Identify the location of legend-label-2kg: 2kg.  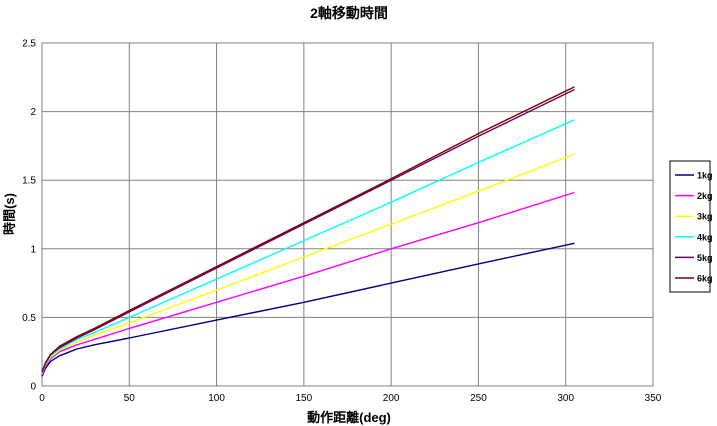
(705, 196).